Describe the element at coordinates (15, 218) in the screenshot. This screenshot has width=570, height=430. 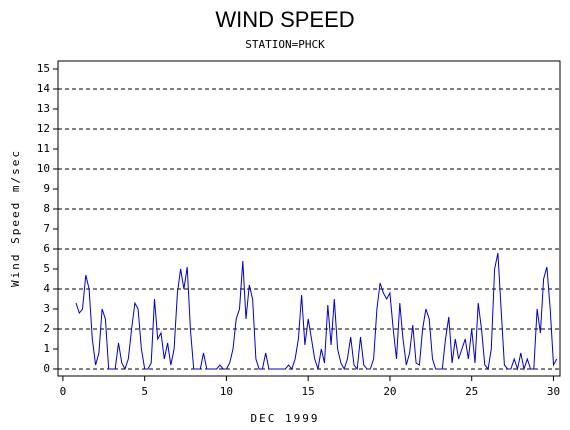
I see `y-axis-label: Wind Speed m/sec` at that location.